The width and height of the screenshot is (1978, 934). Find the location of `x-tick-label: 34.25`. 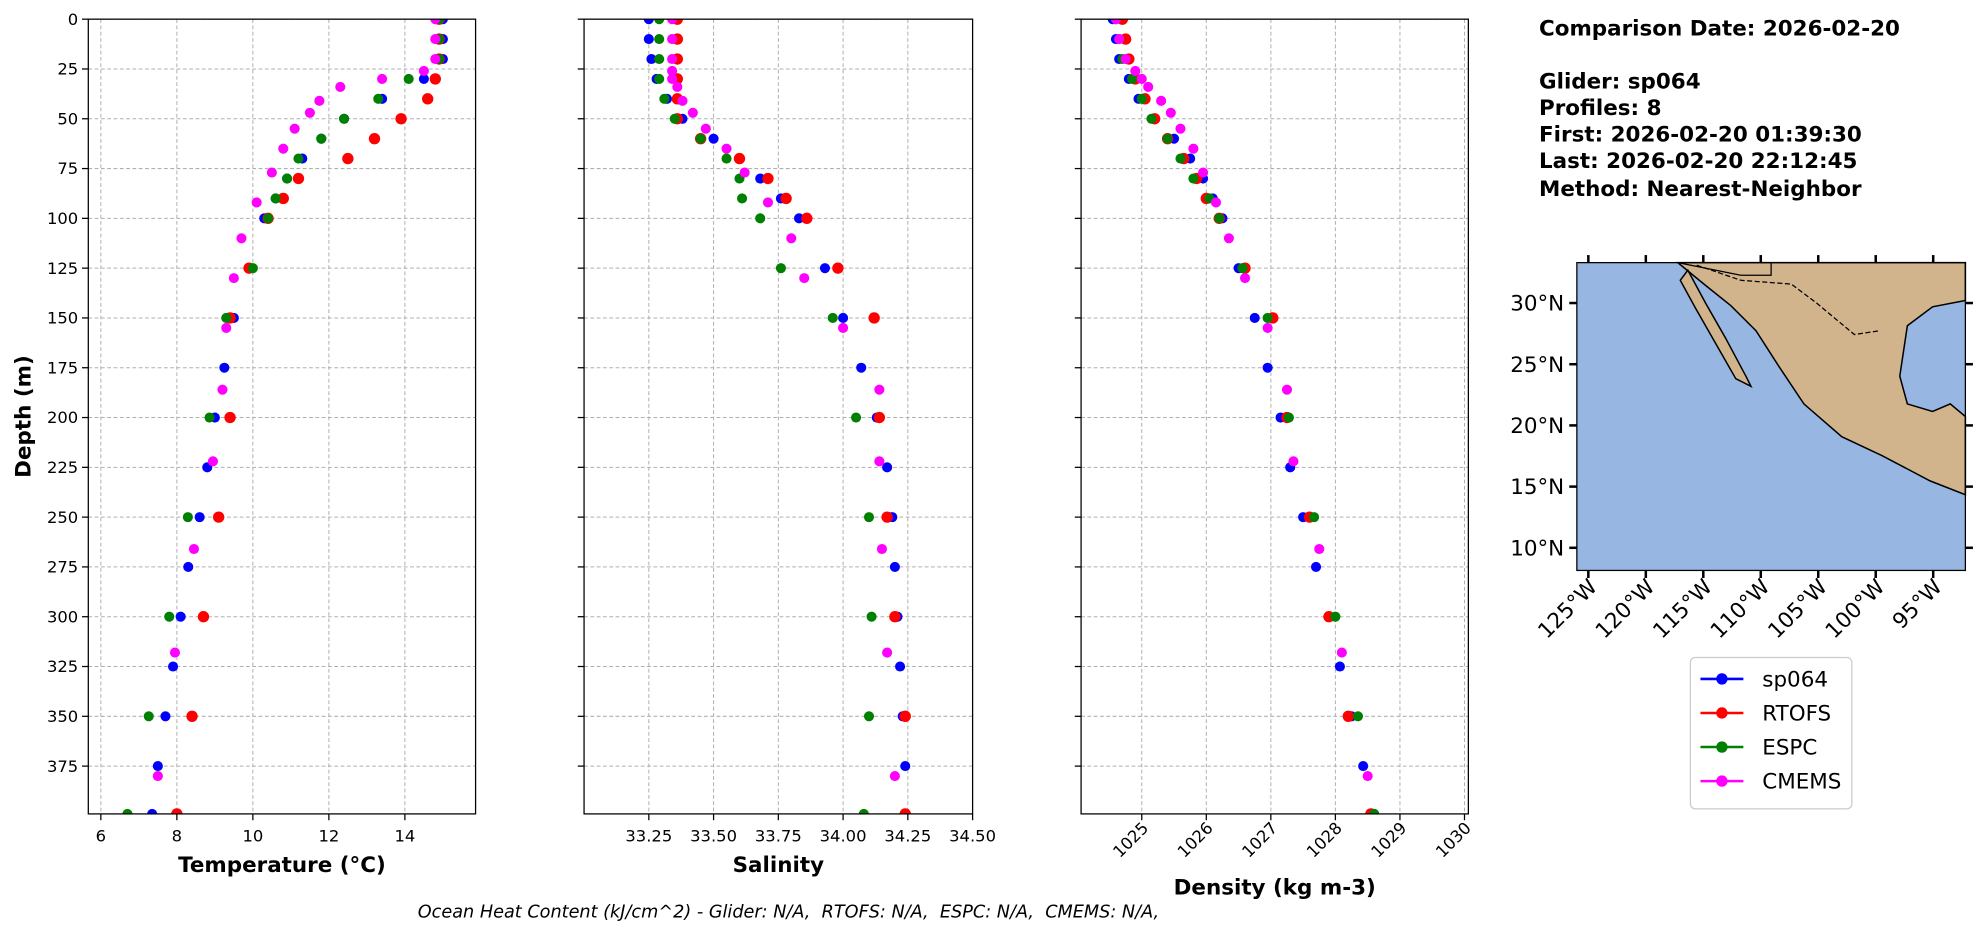

x-tick-label: 34.25 is located at coordinates (907, 836).